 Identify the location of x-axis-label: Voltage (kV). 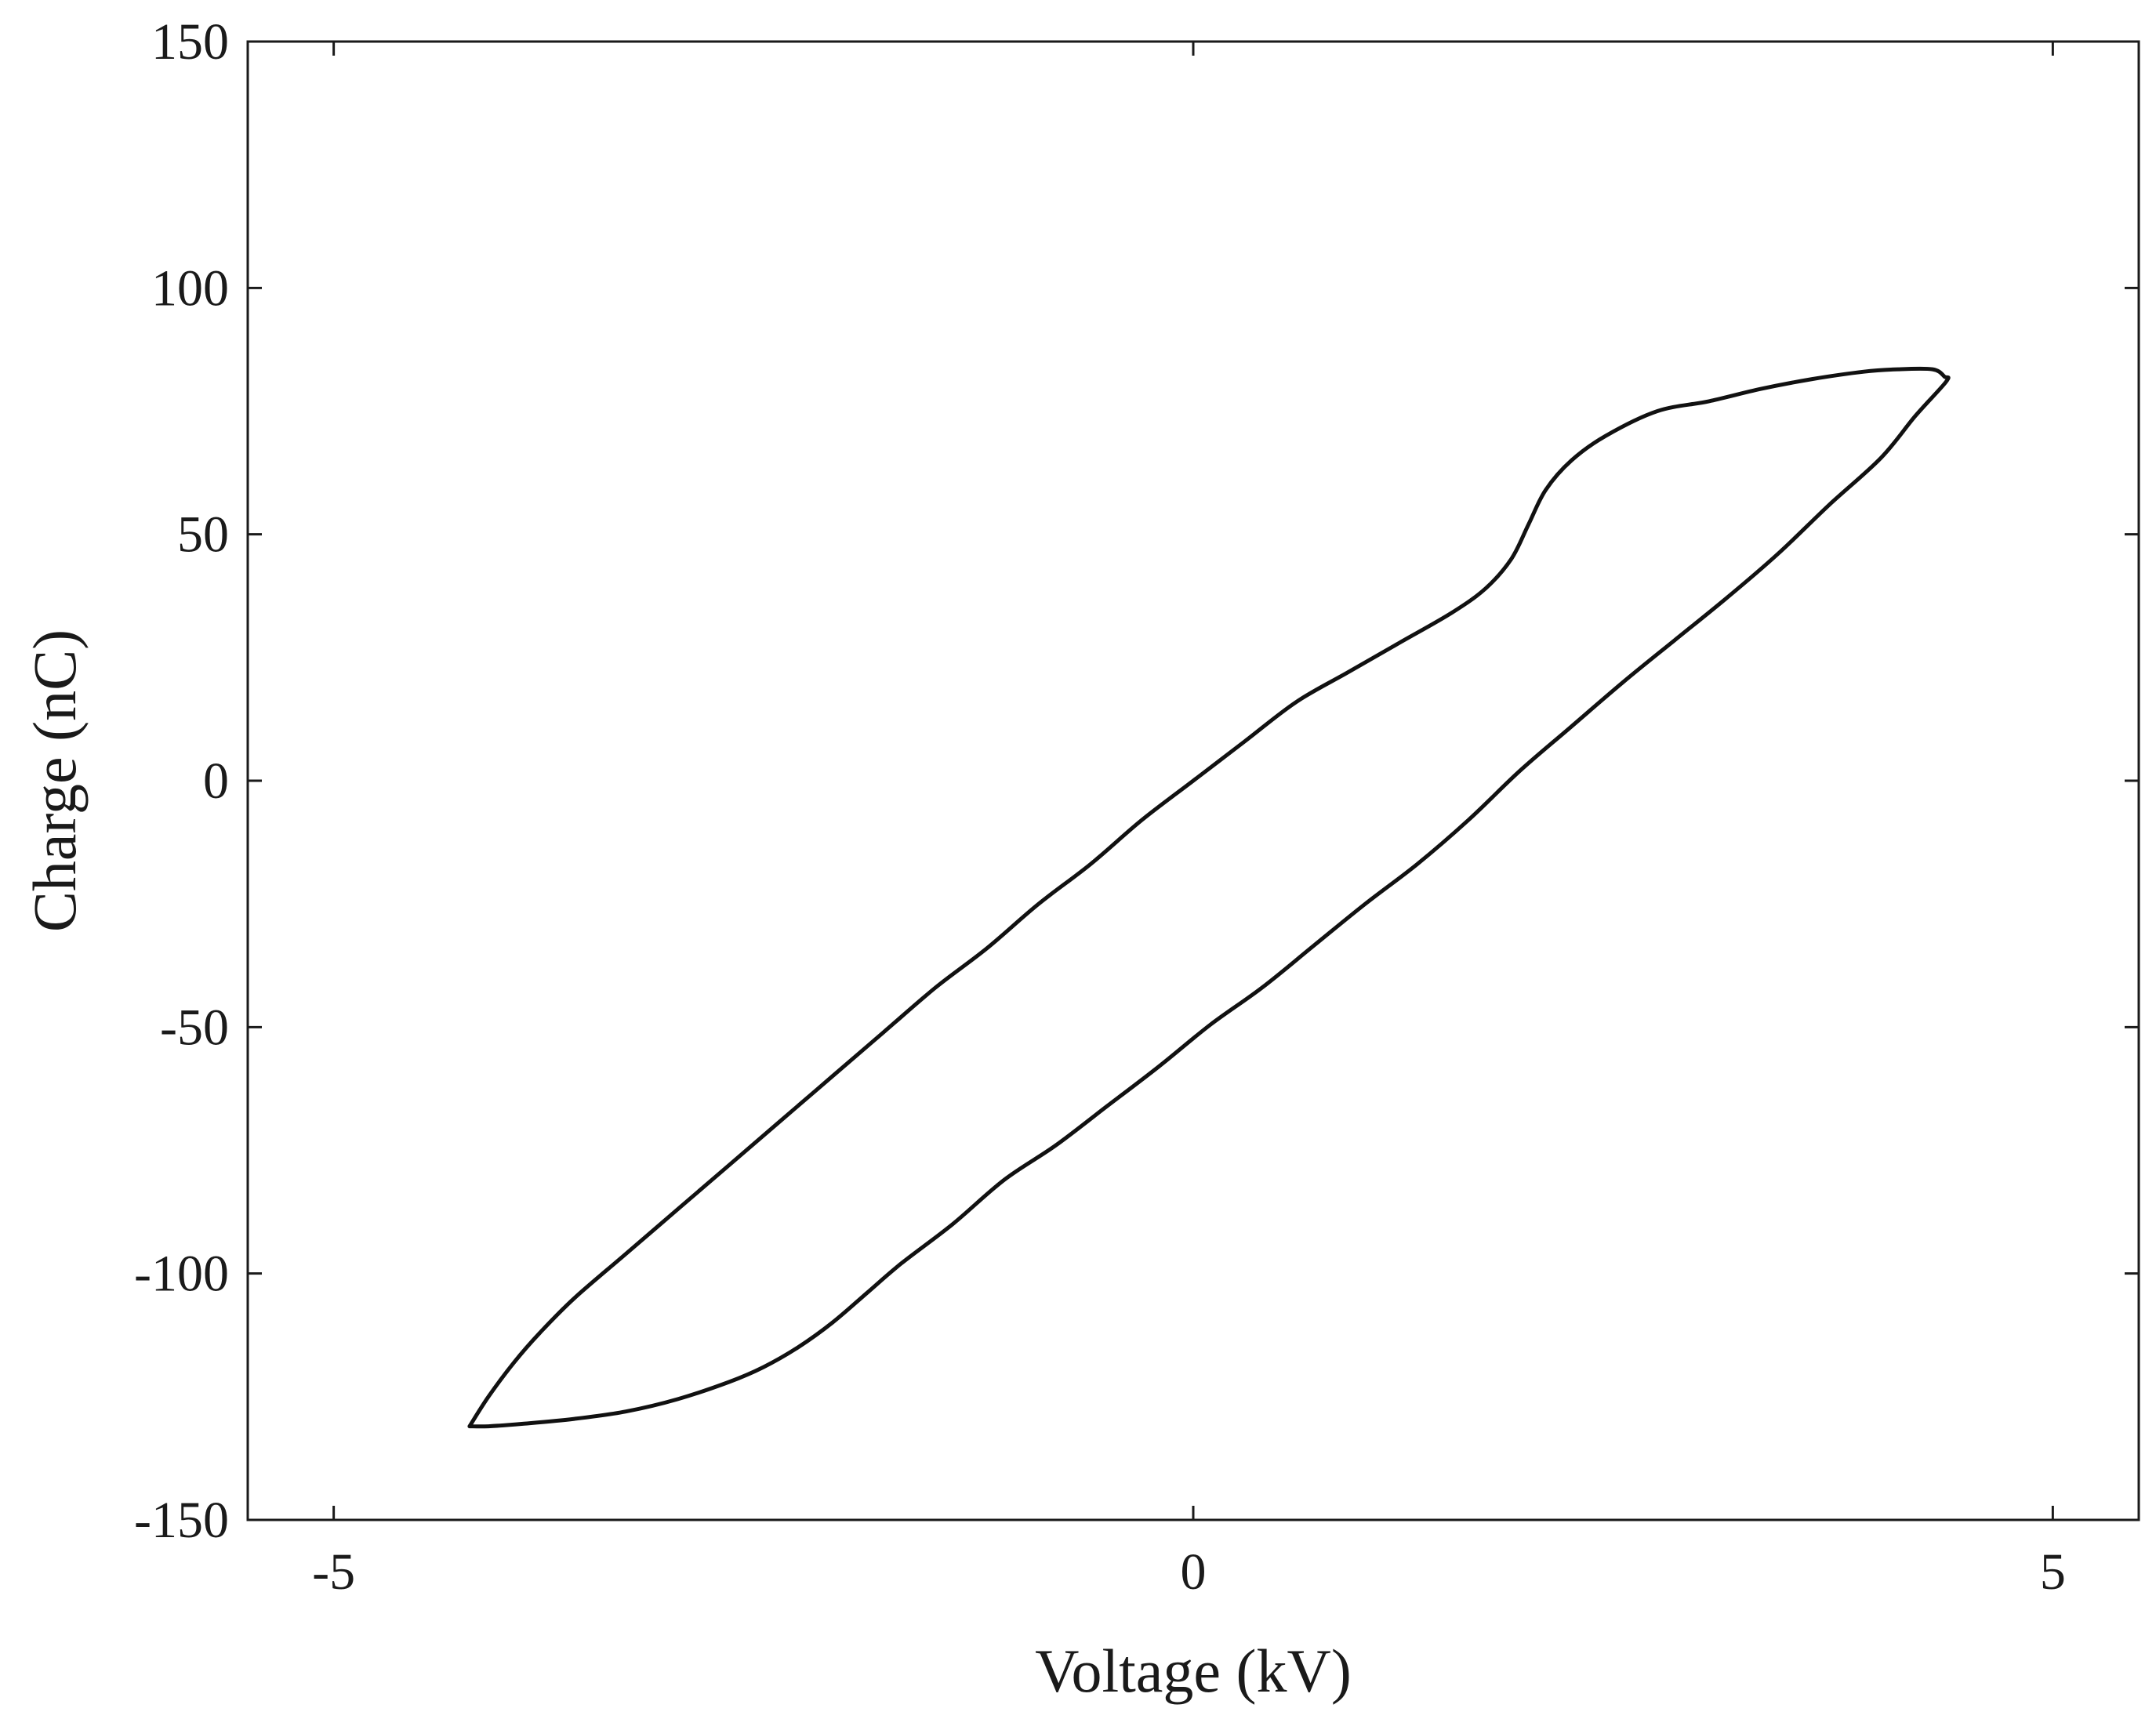
(1193, 1671).